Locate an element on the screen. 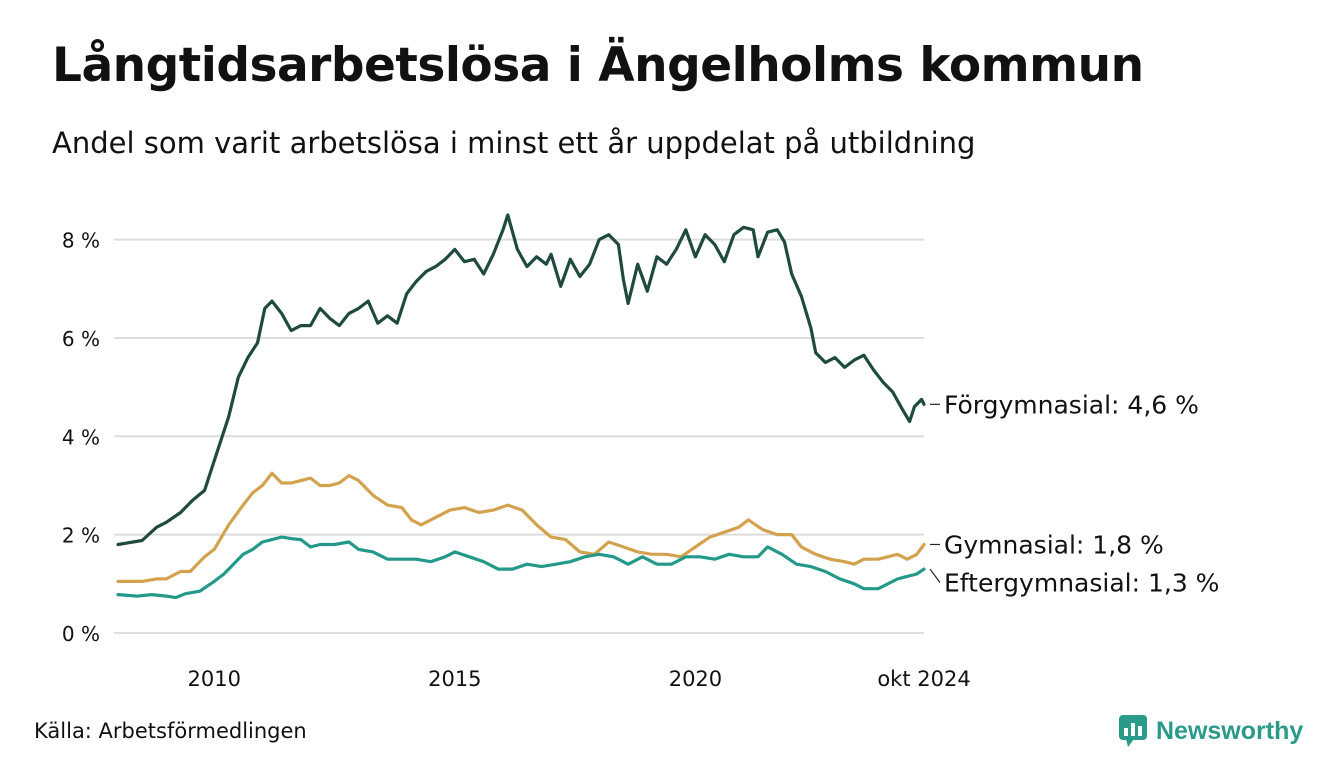  y-axis-ticks: 0 % 2 % 4 % 6 % 8 % is located at coordinates (81, 437).